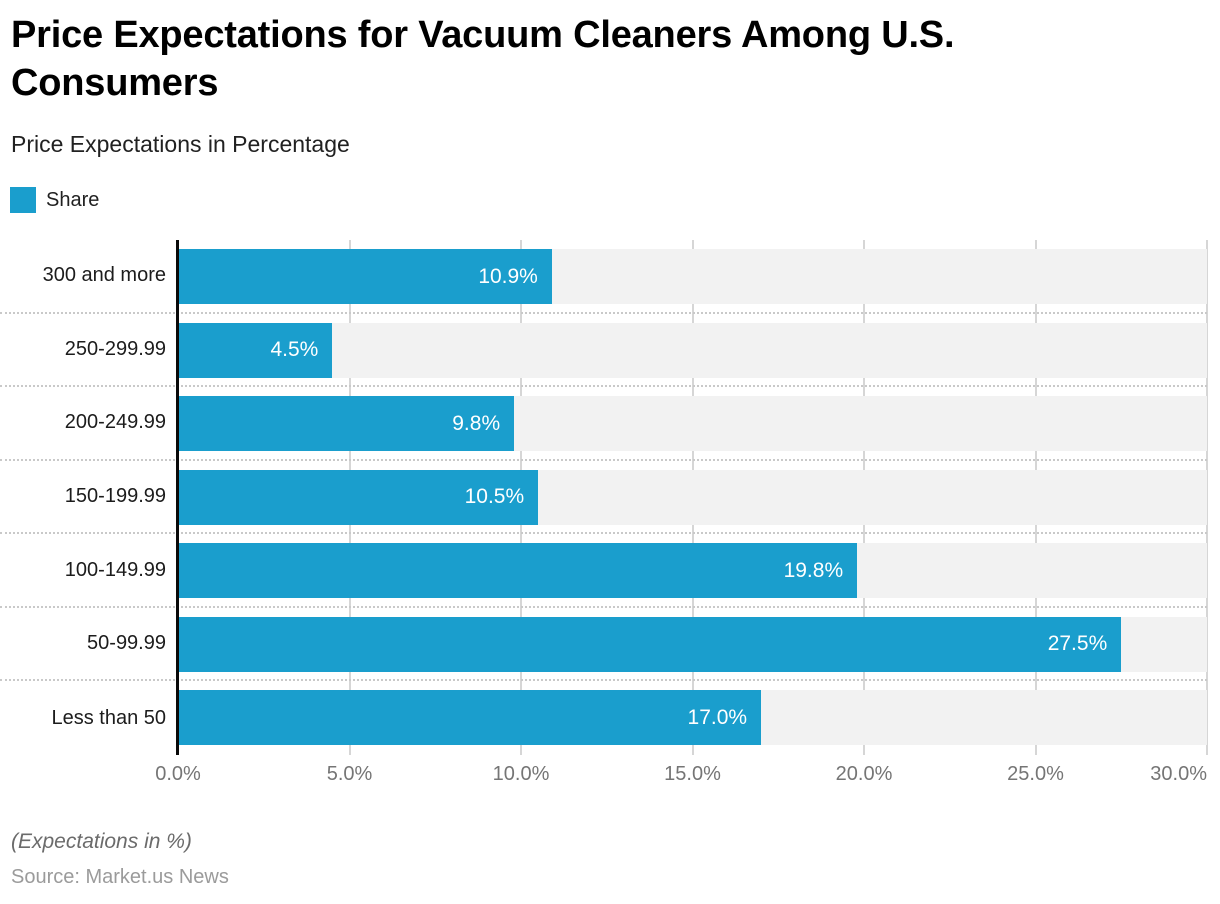 This screenshot has width=1220, height=904. What do you see at coordinates (1077, 644) in the screenshot?
I see `bar-value-label: 27.5%` at bounding box center [1077, 644].